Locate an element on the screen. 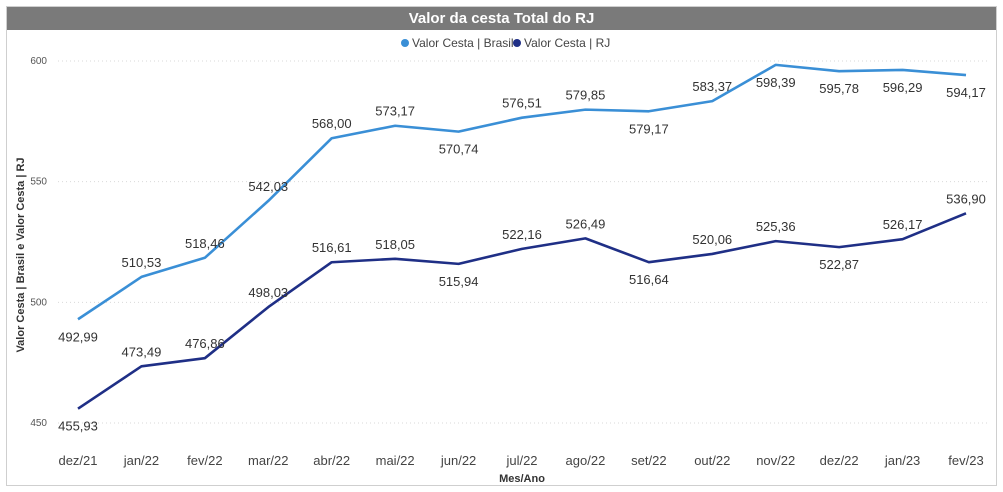 The width and height of the screenshot is (1003, 492). x-tick-label: dez/22 is located at coordinates (839, 460).